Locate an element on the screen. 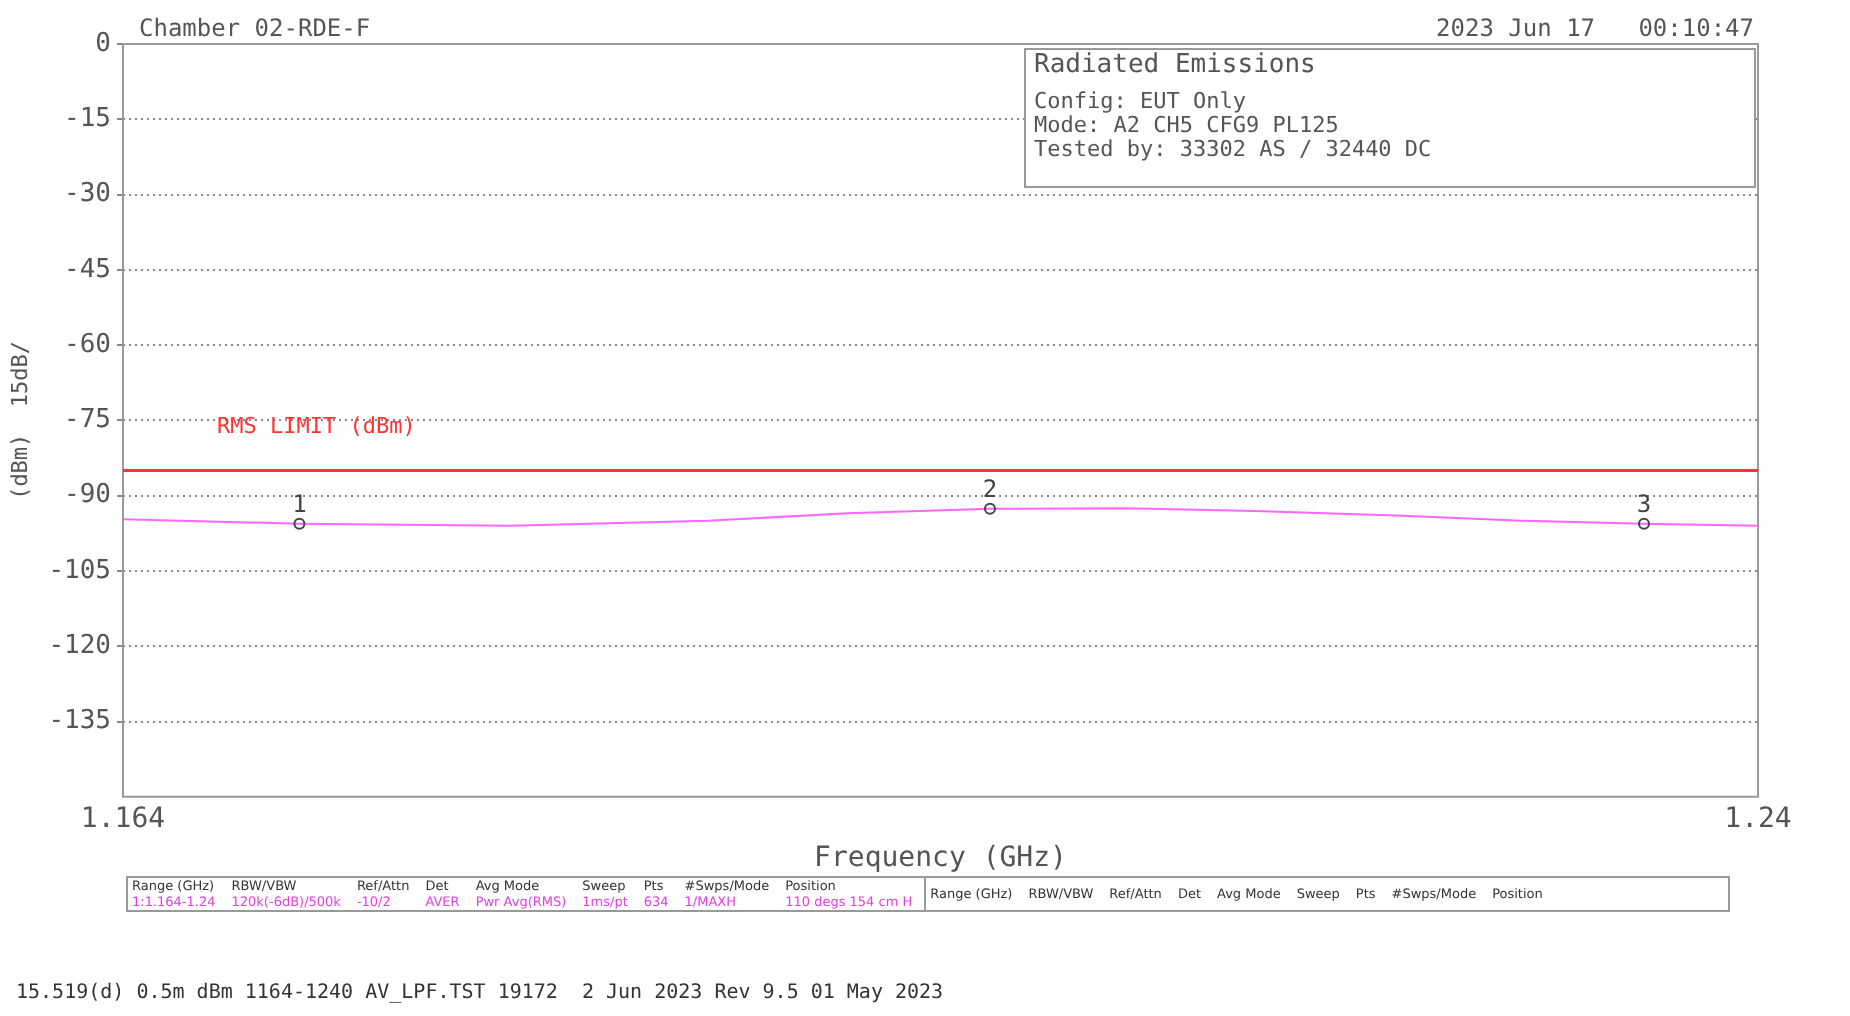 This screenshot has width=1850, height=1016. annotation: Radiated Emissions is located at coordinates (1176, 65).